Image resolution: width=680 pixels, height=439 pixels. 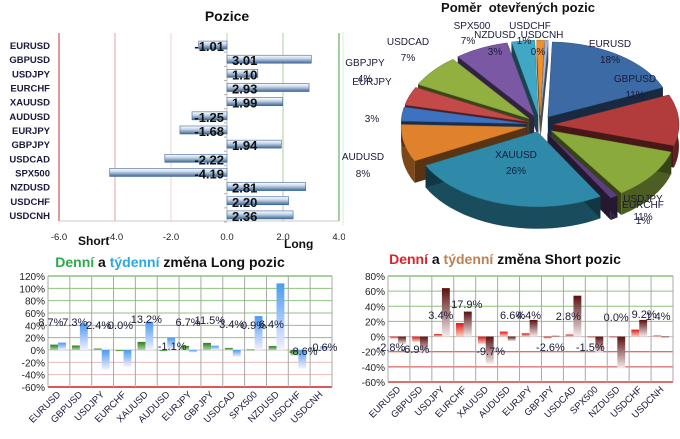 I want to click on short-change-bars, so click(x=530, y=328).